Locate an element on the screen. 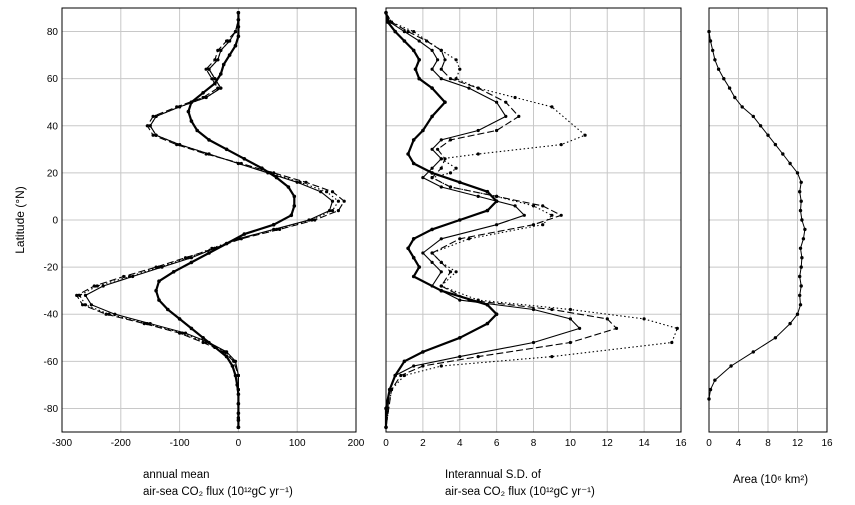 The image size is (855, 505). y-tick-label: 60 is located at coordinates (53, 79).